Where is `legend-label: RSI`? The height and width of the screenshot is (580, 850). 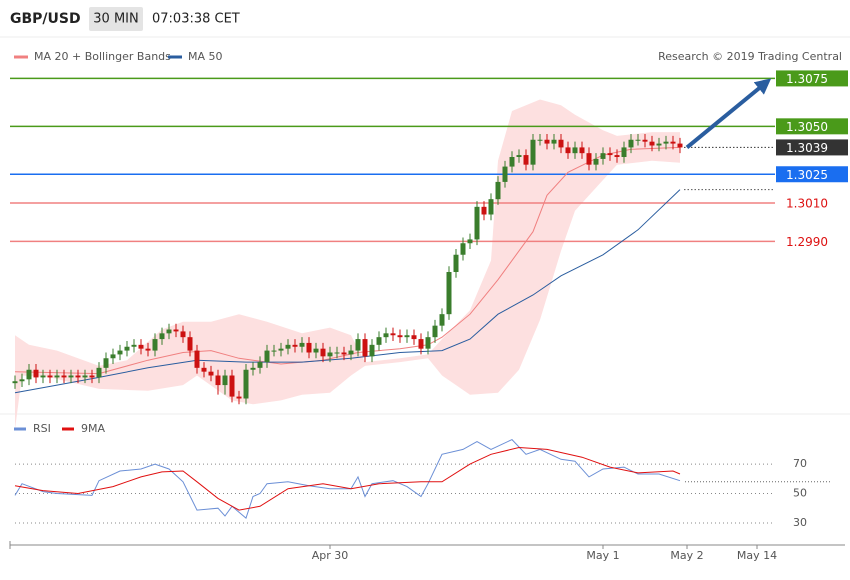
legend-label: RSI is located at coordinates (42, 428).